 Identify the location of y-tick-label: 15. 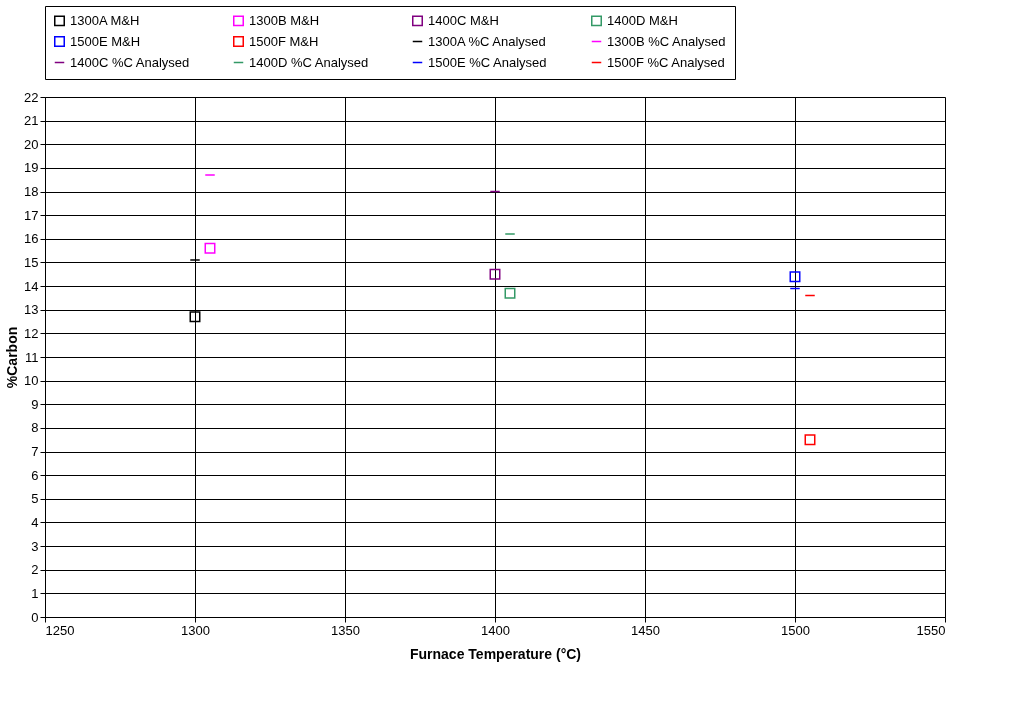
(31, 262).